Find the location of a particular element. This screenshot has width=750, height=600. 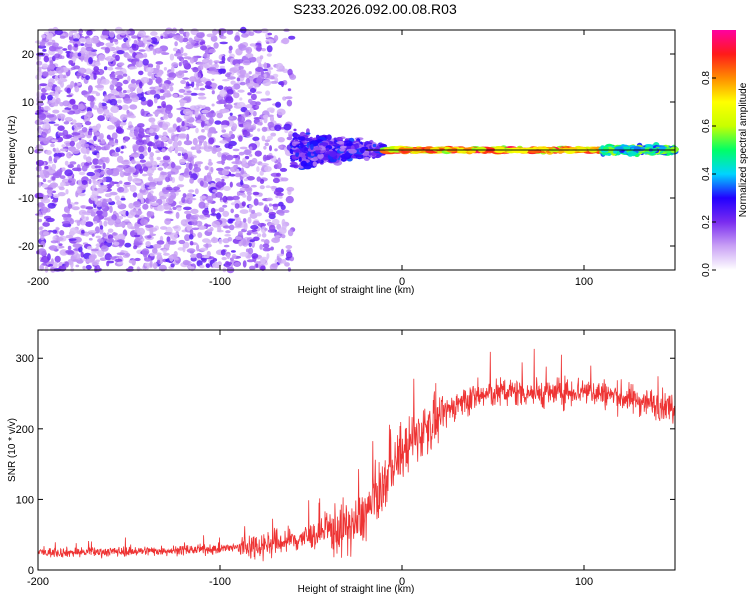

snr-xtick-label: 100 is located at coordinates (584, 582).